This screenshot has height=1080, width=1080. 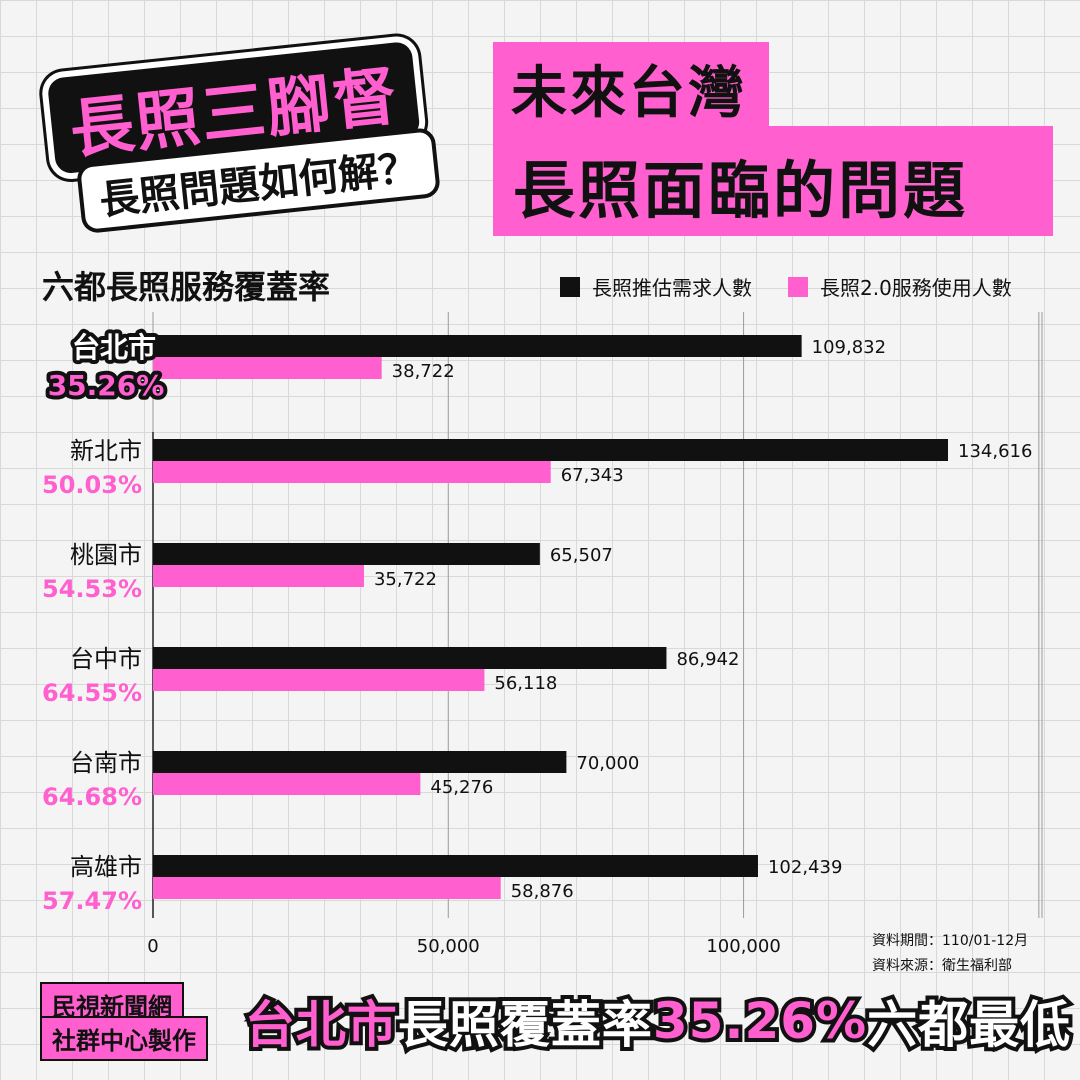 What do you see at coordinates (798, 286) in the screenshot?
I see `legend-usage-swatch` at bounding box center [798, 286].